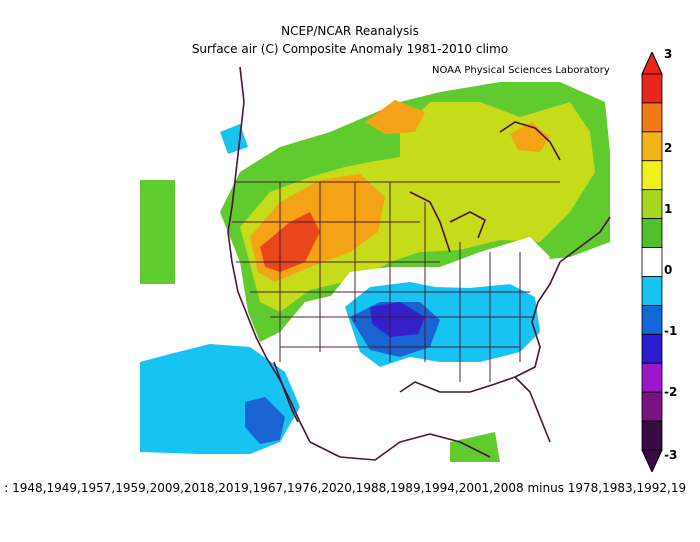 The image size is (700, 542). What do you see at coordinates (652, 460) in the screenshot?
I see `colorbar-bottom-arrow` at bounding box center [652, 460].